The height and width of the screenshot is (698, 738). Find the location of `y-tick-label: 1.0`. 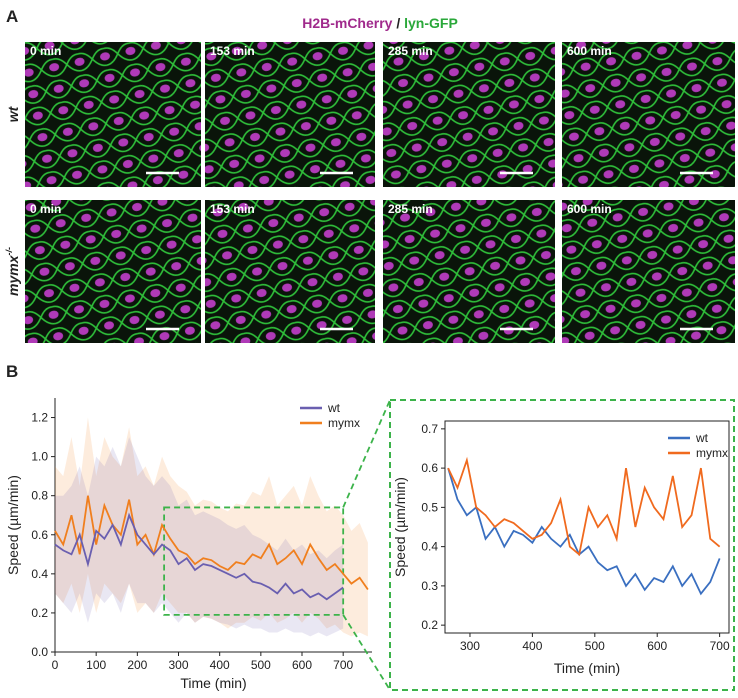

y-tick-label: 1.0 is located at coordinates (39, 457).